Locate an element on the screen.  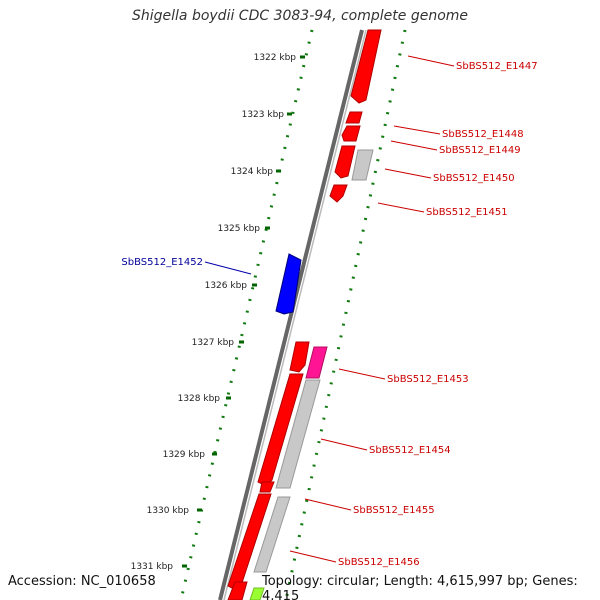
tick-label-1328: 1328 kbp is located at coordinates (199, 399).